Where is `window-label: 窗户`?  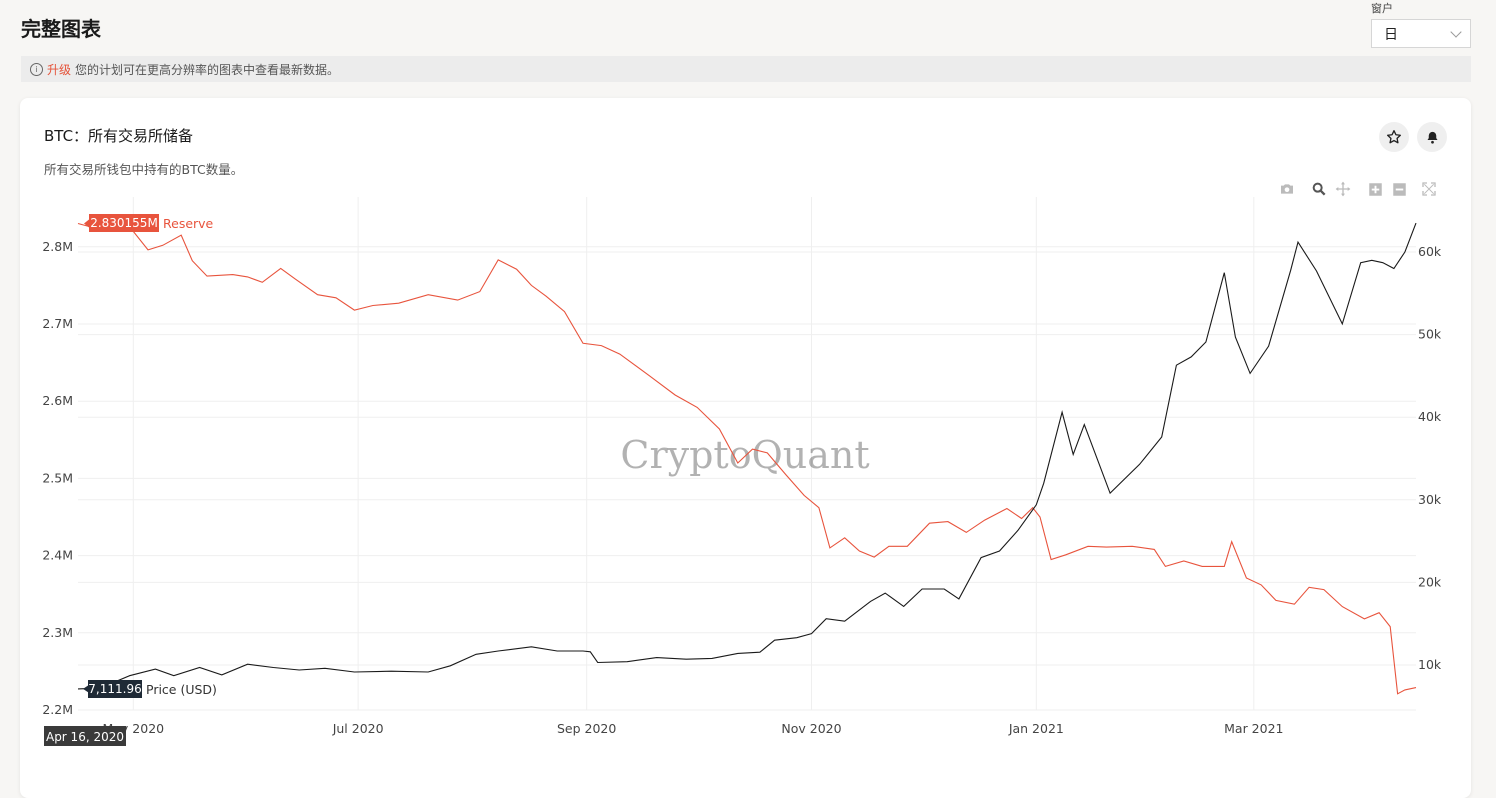 window-label: 窗户 is located at coordinates (1382, 8).